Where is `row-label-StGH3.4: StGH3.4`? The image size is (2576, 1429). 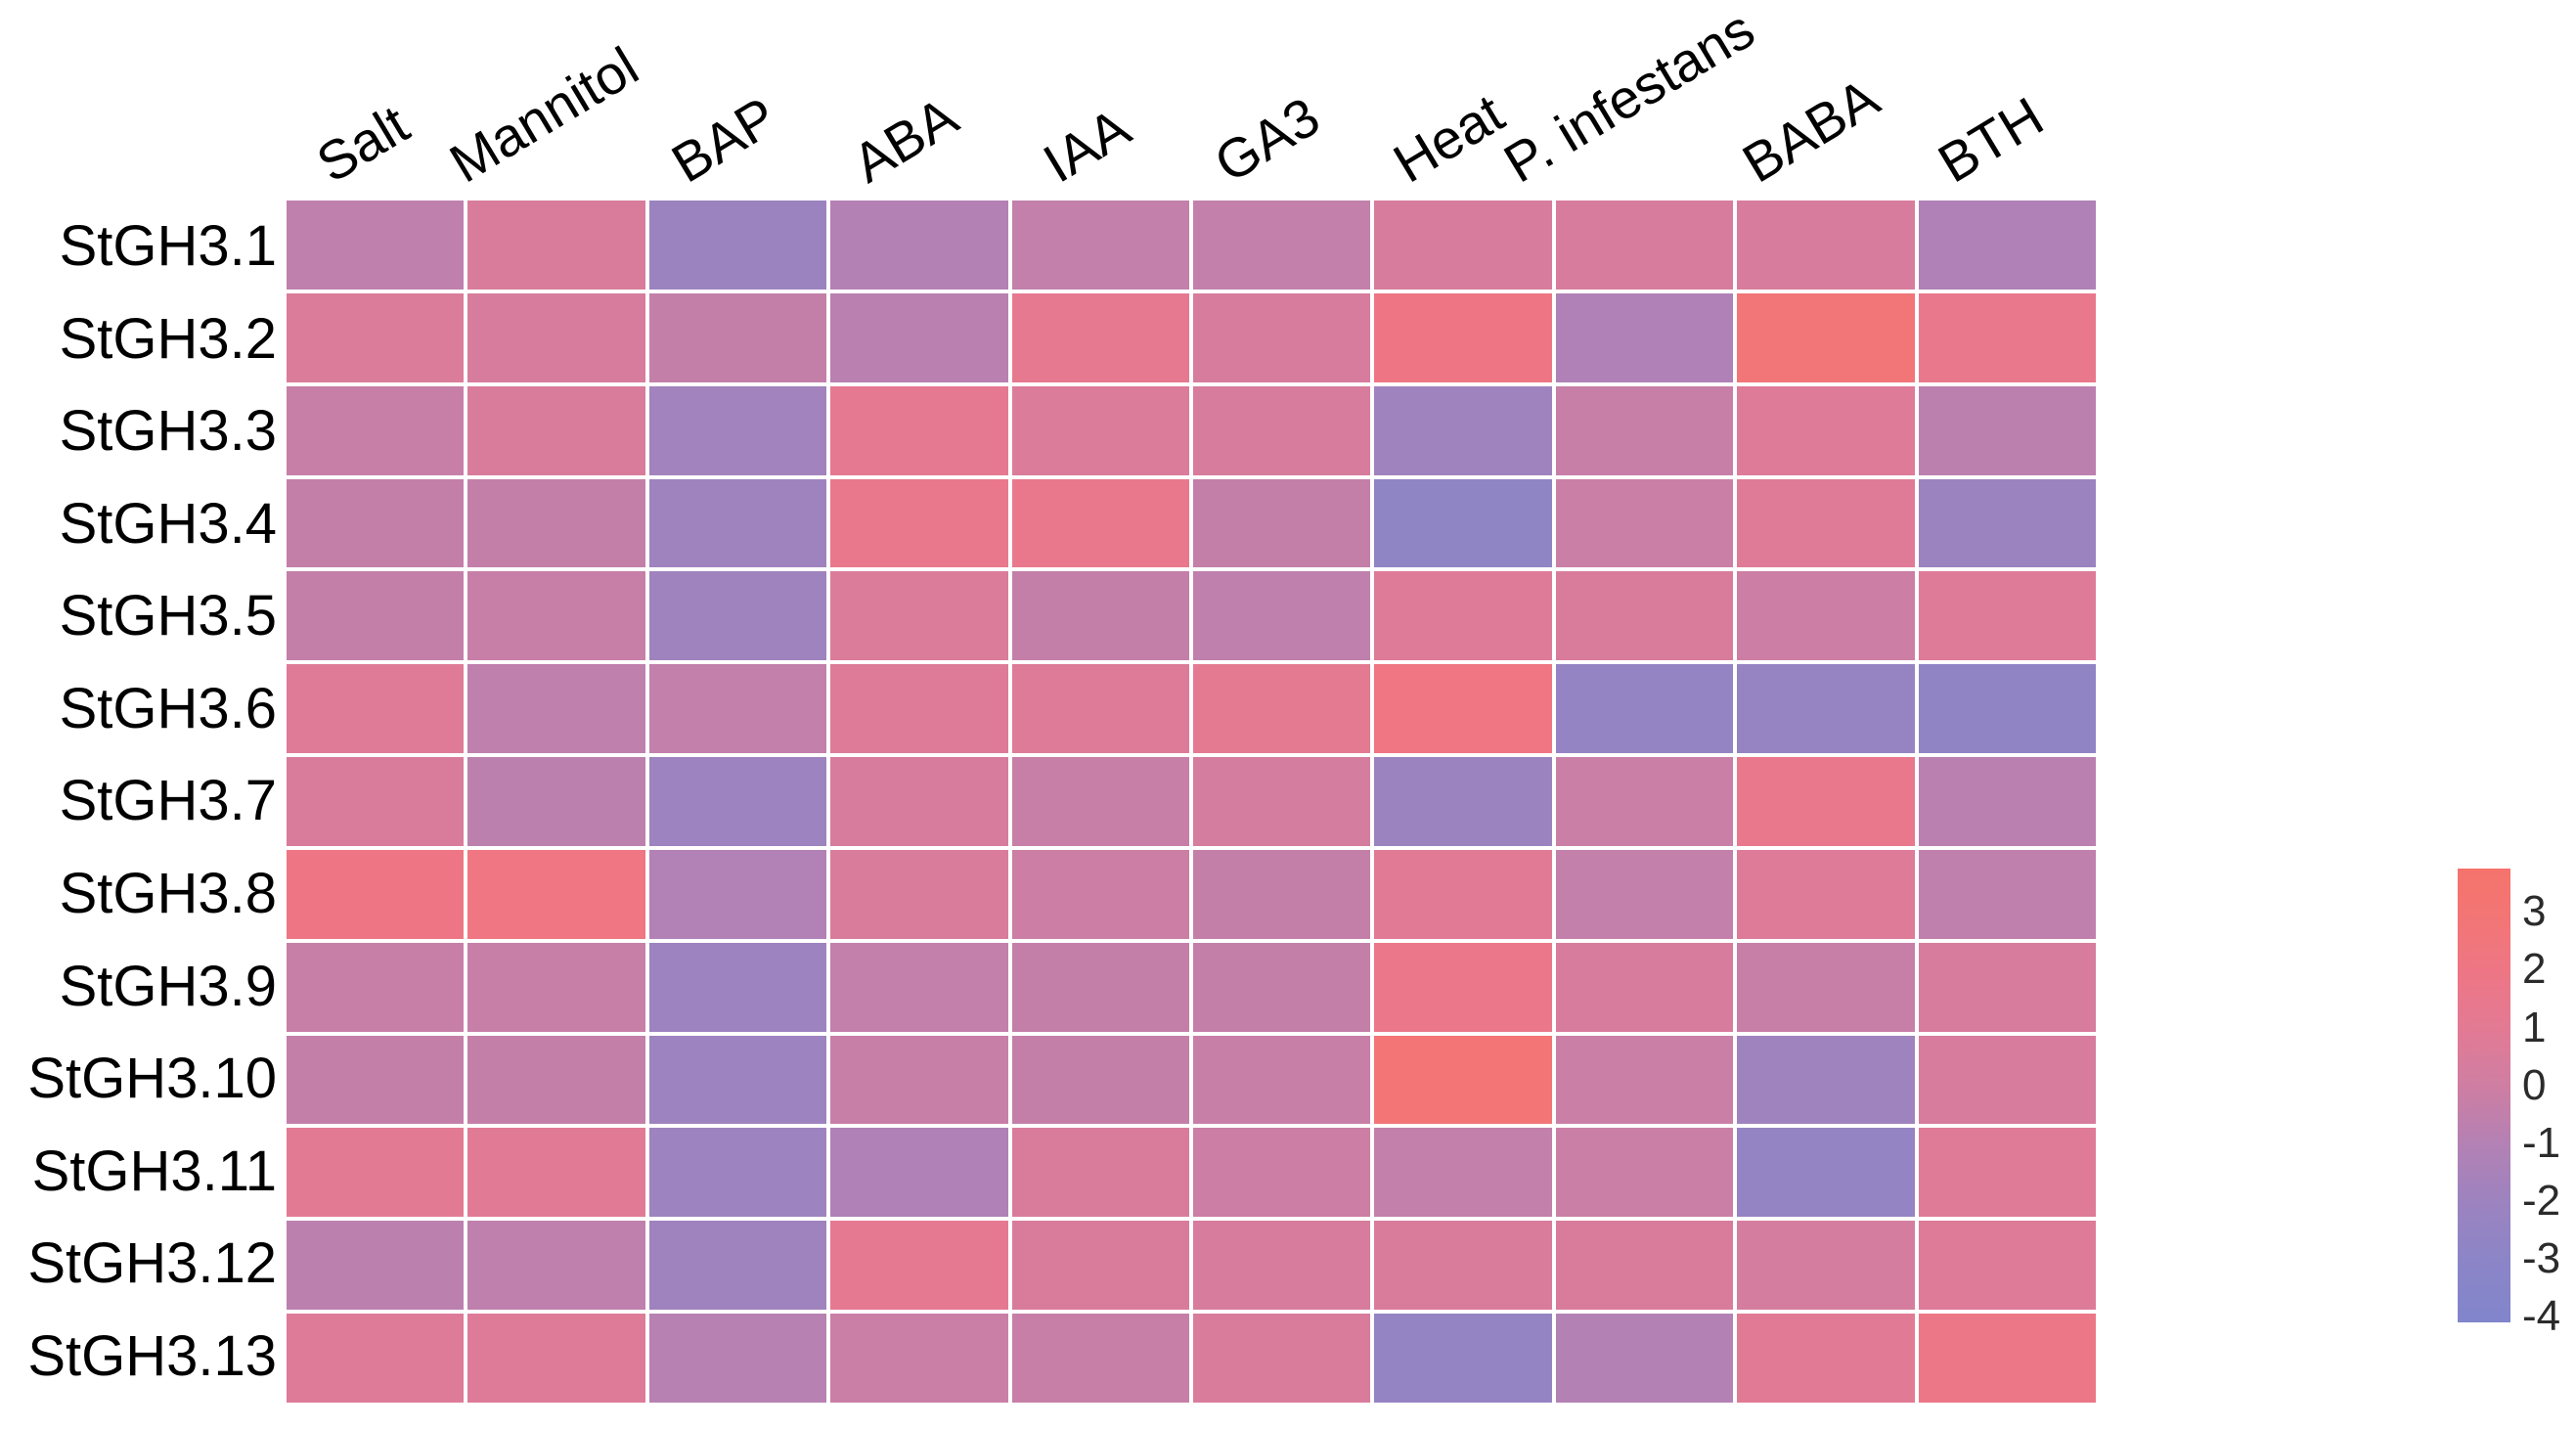 row-label-StGH3.4: StGH3.4 is located at coordinates (168, 523).